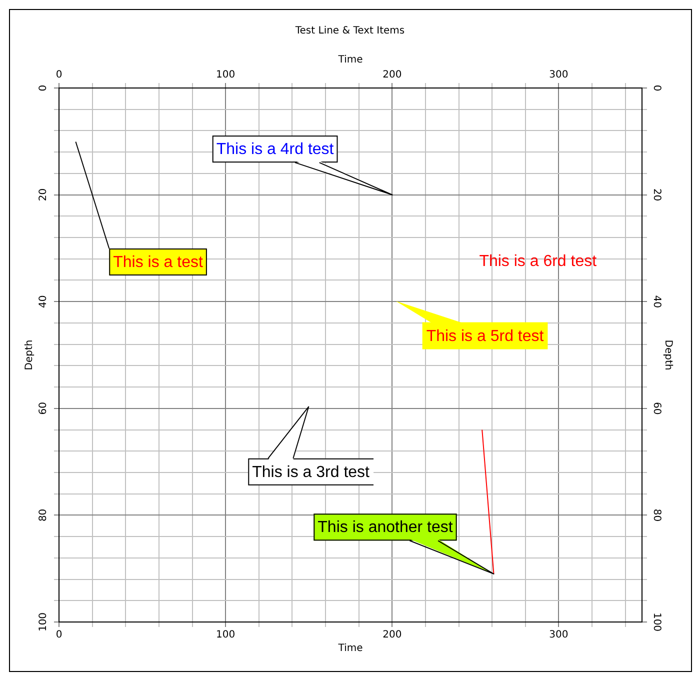 This screenshot has width=700, height=680. I want to click on y-tick-label: 100, so click(44, 622).